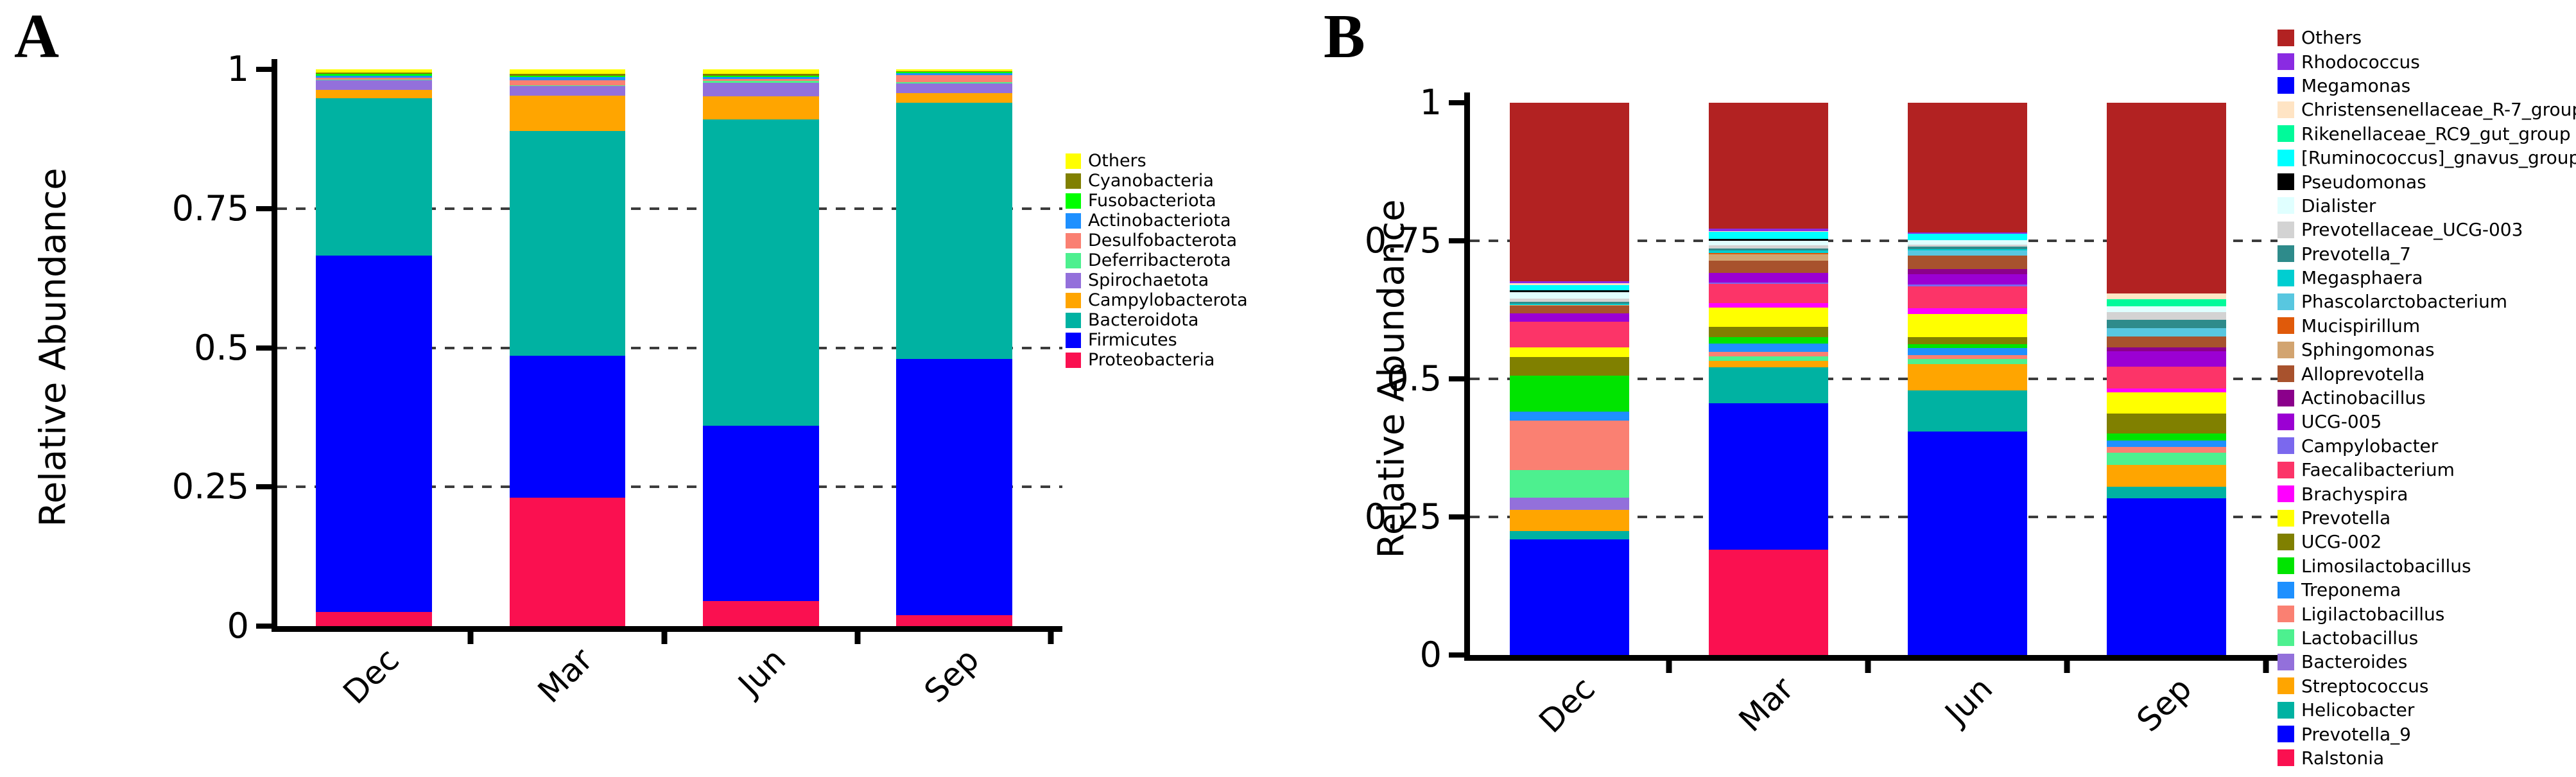 This screenshot has width=2576, height=777. What do you see at coordinates (2342, 422) in the screenshot?
I see `legend-label-ucg-005: UCG-005` at bounding box center [2342, 422].